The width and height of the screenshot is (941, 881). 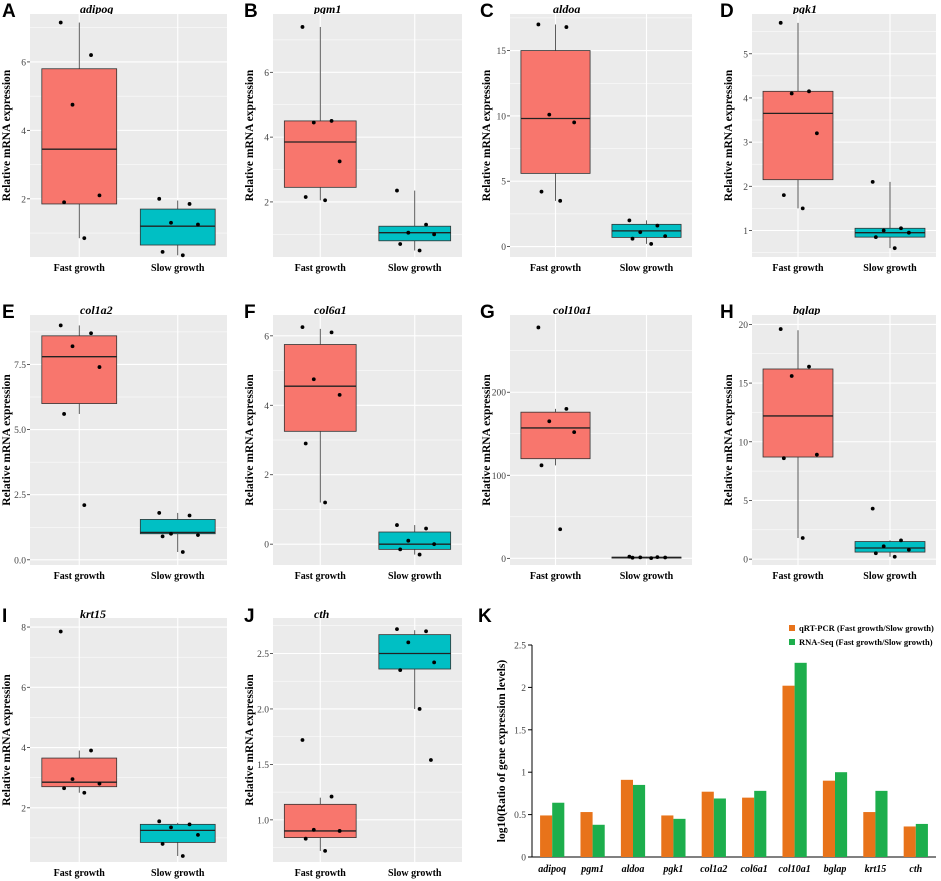 What do you see at coordinates (487, 11) in the screenshot?
I see `panel-letter: C` at bounding box center [487, 11].